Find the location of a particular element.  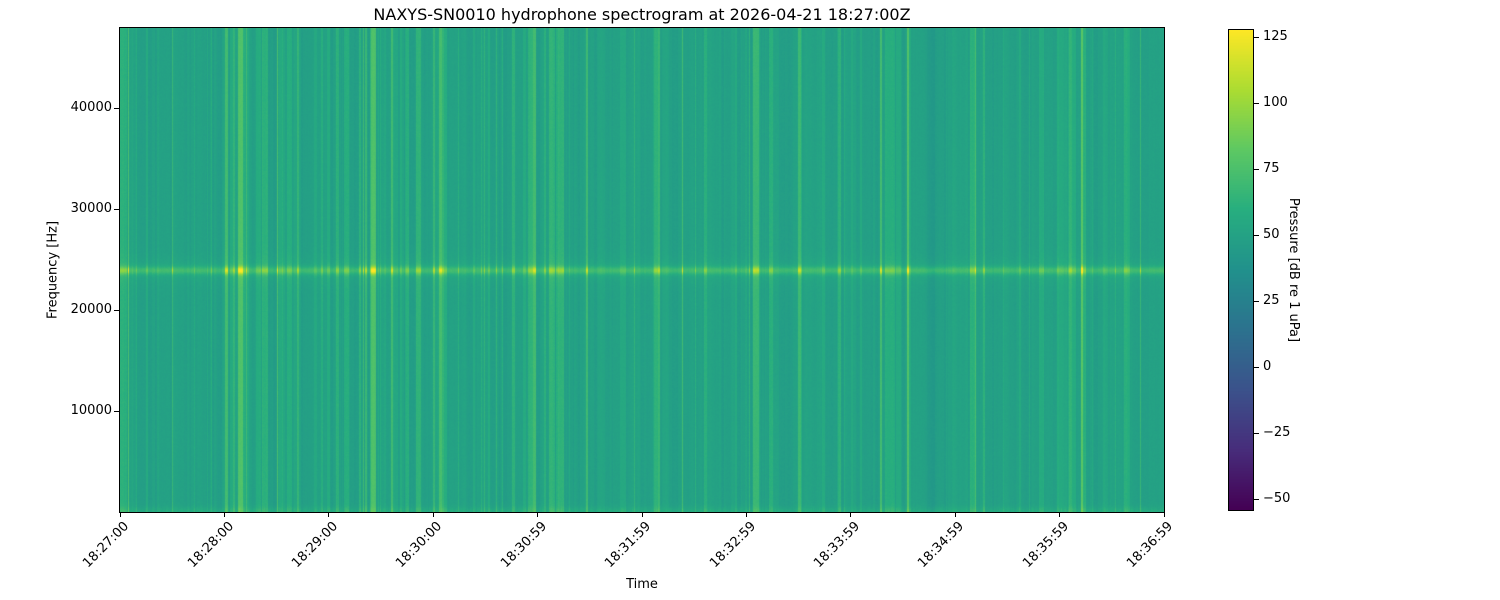

colorbar-tick-label: 0 is located at coordinates (1267, 367).